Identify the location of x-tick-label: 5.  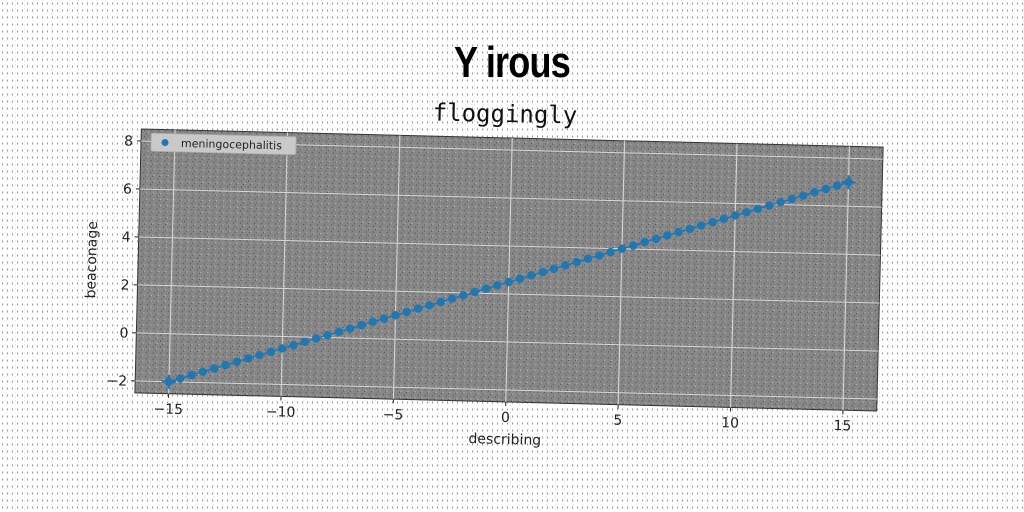
(617, 421).